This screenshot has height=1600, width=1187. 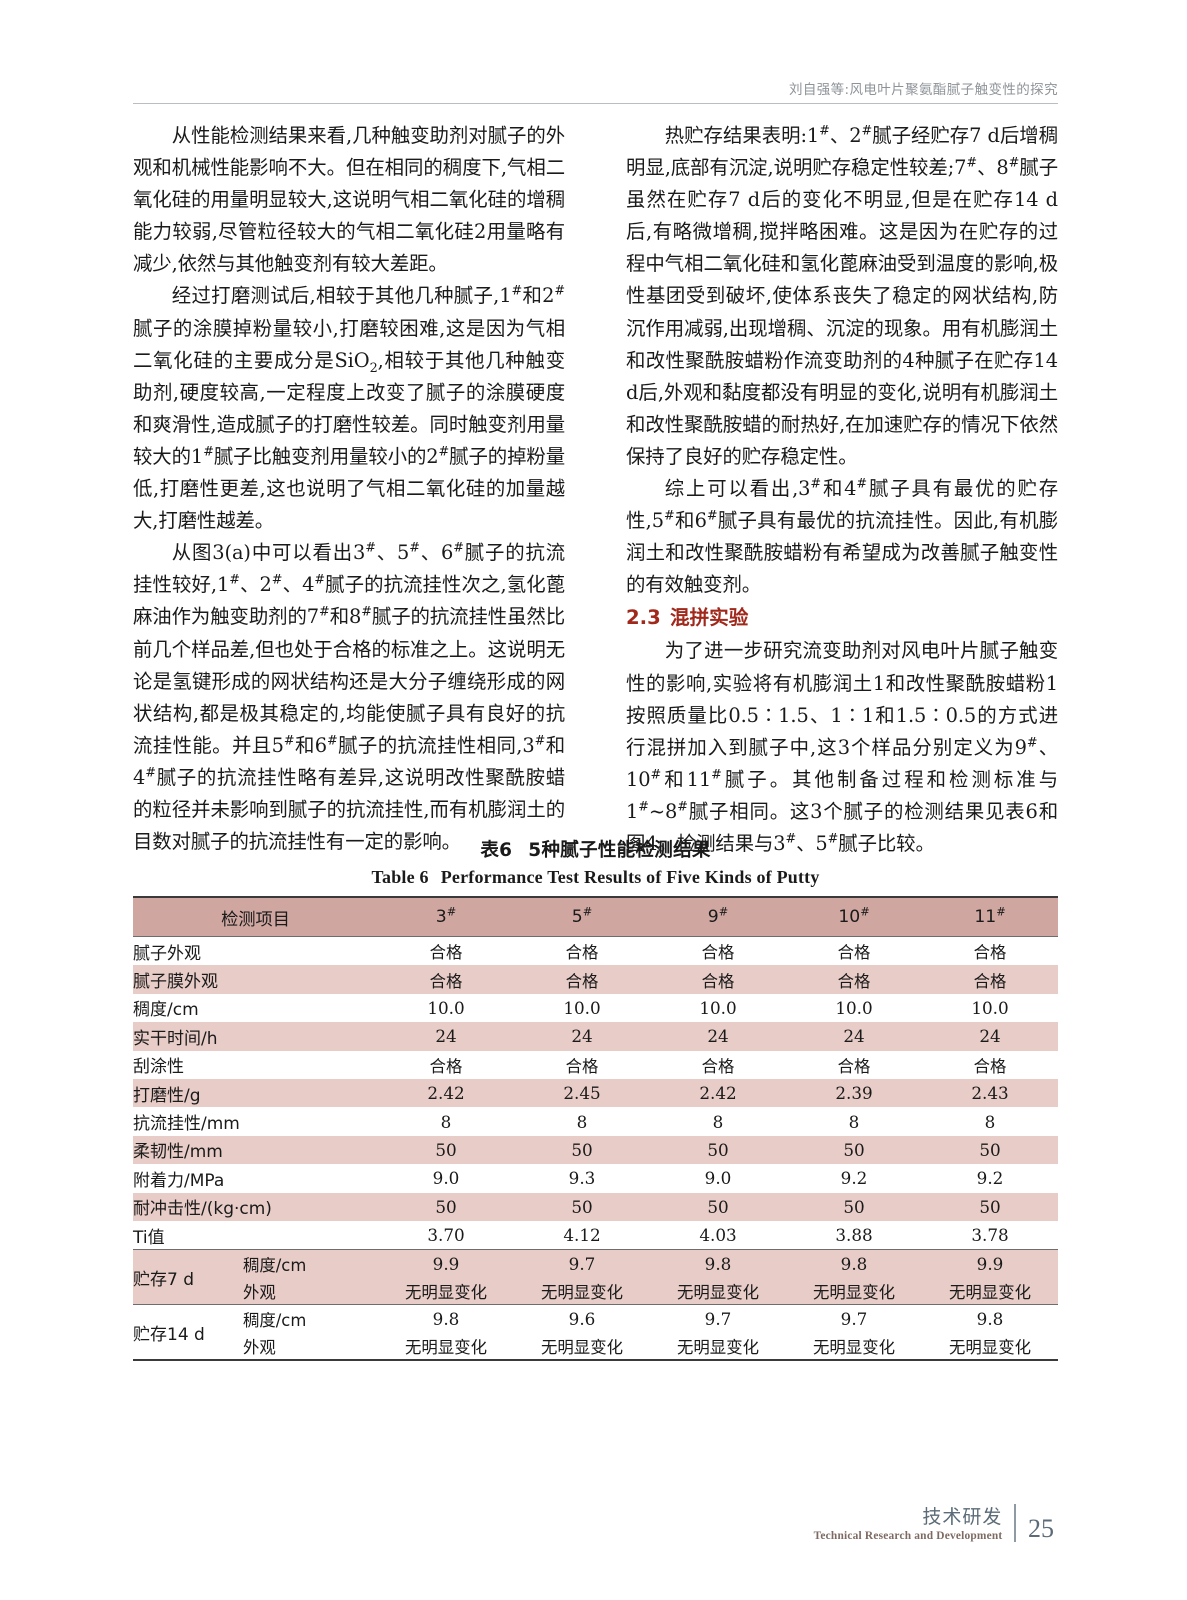 What do you see at coordinates (596, 1235) in the screenshot?
I see `table-row: Ti值 3.70 4.12 4.03 3.88 3.78` at bounding box center [596, 1235].